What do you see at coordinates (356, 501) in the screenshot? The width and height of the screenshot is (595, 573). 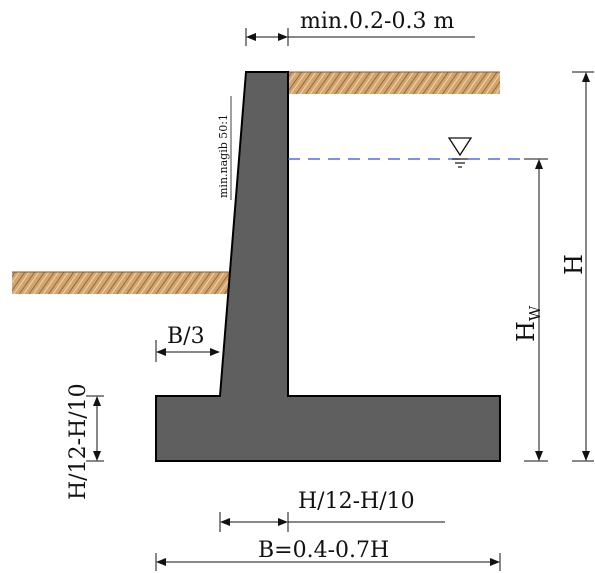 I see `footing-thickness-bottom-label: H/12-H/10` at bounding box center [356, 501].